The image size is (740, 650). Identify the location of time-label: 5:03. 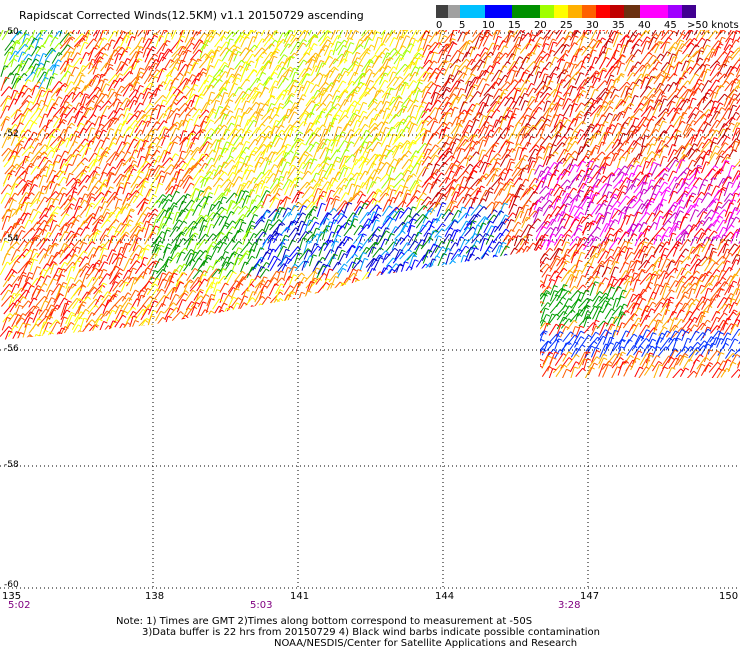
(261, 605).